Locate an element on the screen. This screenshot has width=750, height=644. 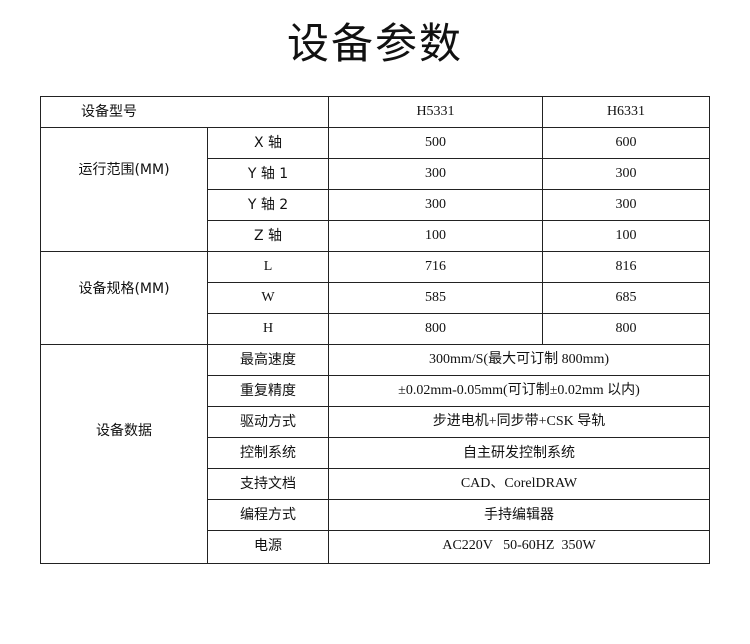
cell-value: 自主研发控制系统 is located at coordinates (519, 453).